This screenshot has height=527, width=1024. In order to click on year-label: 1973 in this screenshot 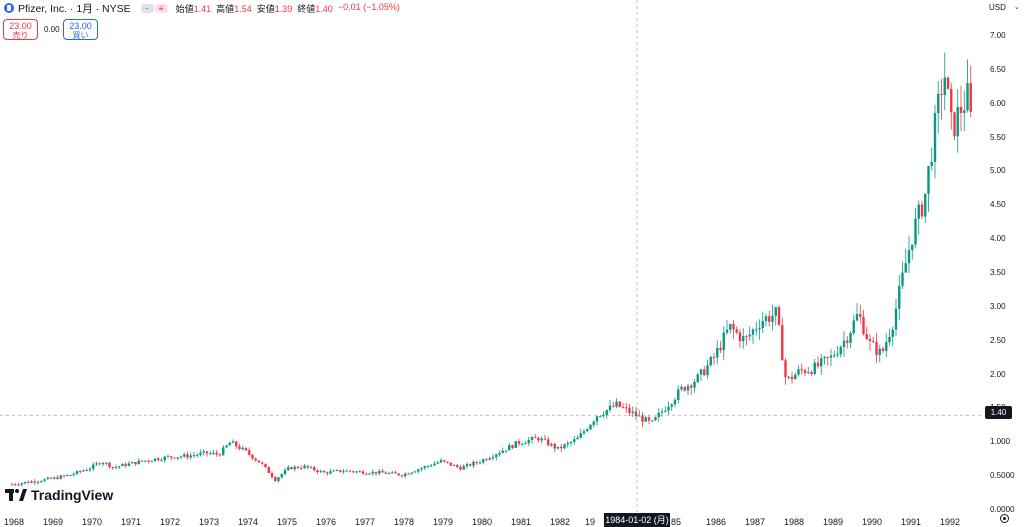, I will do `click(209, 522)`.